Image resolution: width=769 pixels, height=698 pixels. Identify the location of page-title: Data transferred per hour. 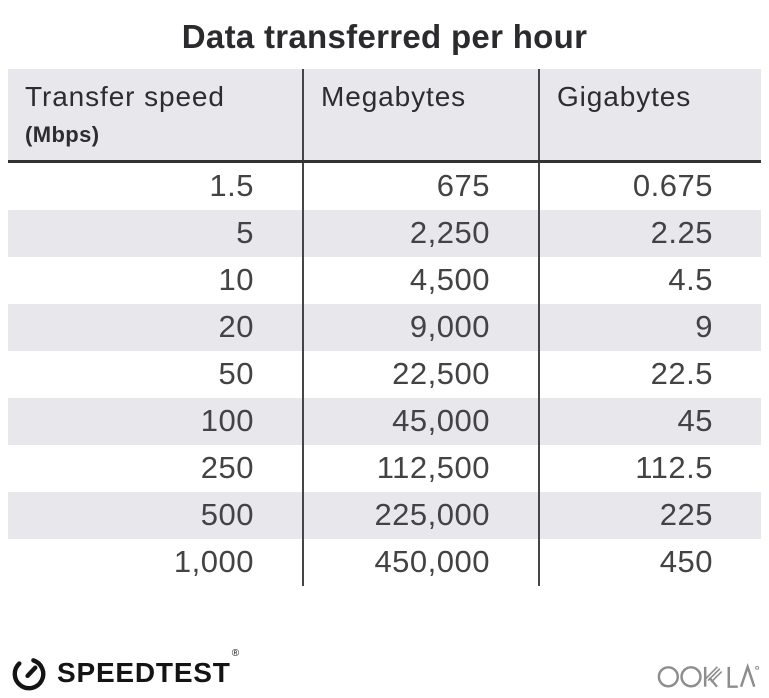
(384, 36).